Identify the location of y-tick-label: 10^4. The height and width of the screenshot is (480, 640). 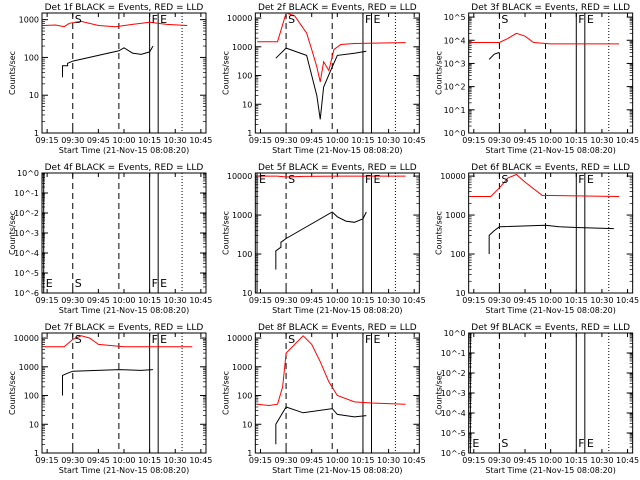
(455, 40).